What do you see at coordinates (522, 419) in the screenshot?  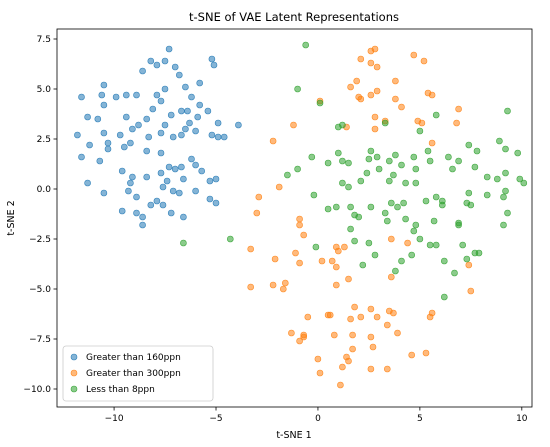 I see `x-tick-label: 10` at bounding box center [522, 419].